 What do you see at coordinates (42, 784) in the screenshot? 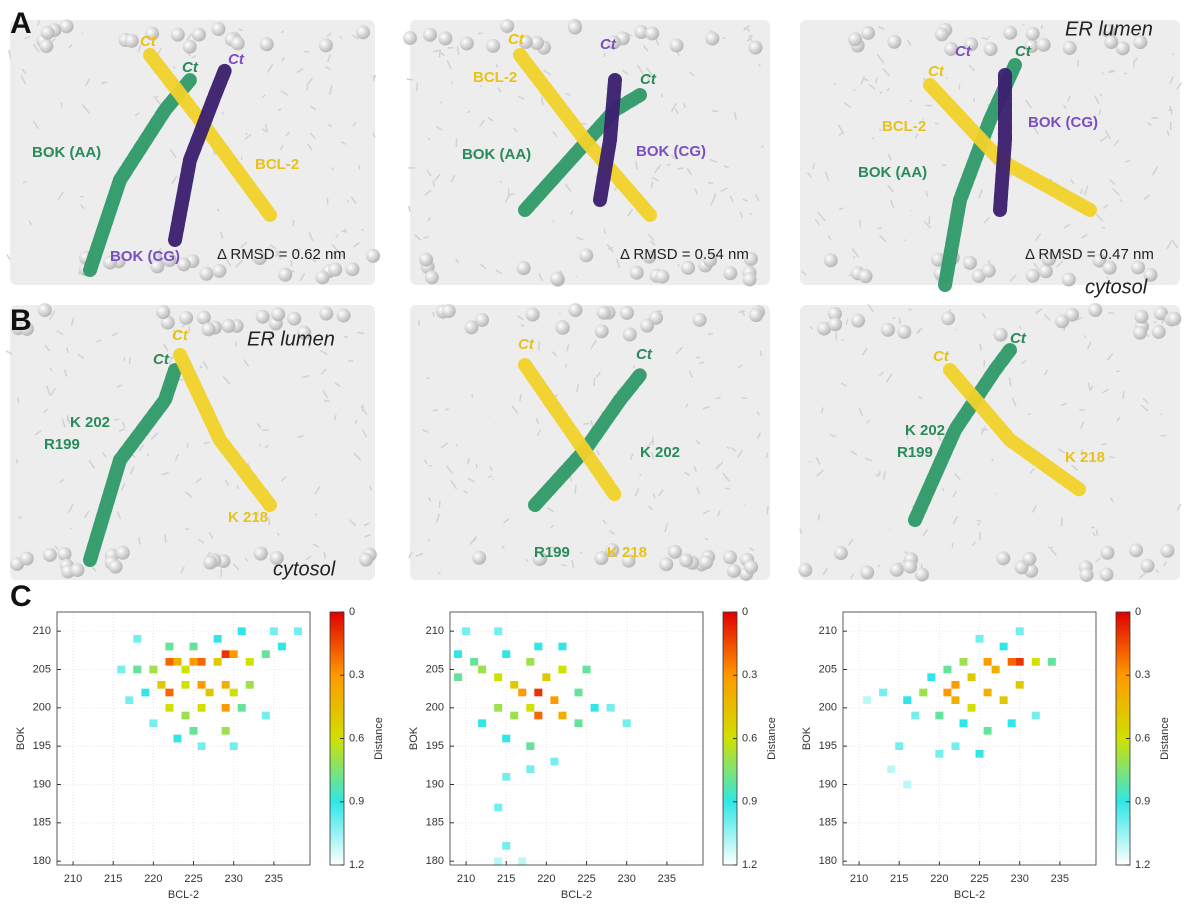
I see `y-tick-label: 190` at bounding box center [42, 784].